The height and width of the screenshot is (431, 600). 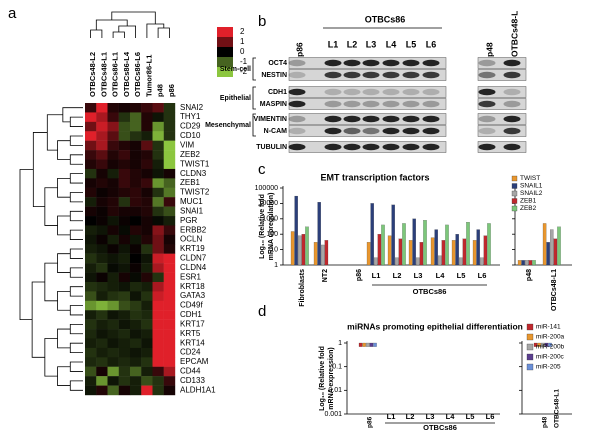 I want to click on column-label: OTBCs86-L1, so click(x=115, y=74).